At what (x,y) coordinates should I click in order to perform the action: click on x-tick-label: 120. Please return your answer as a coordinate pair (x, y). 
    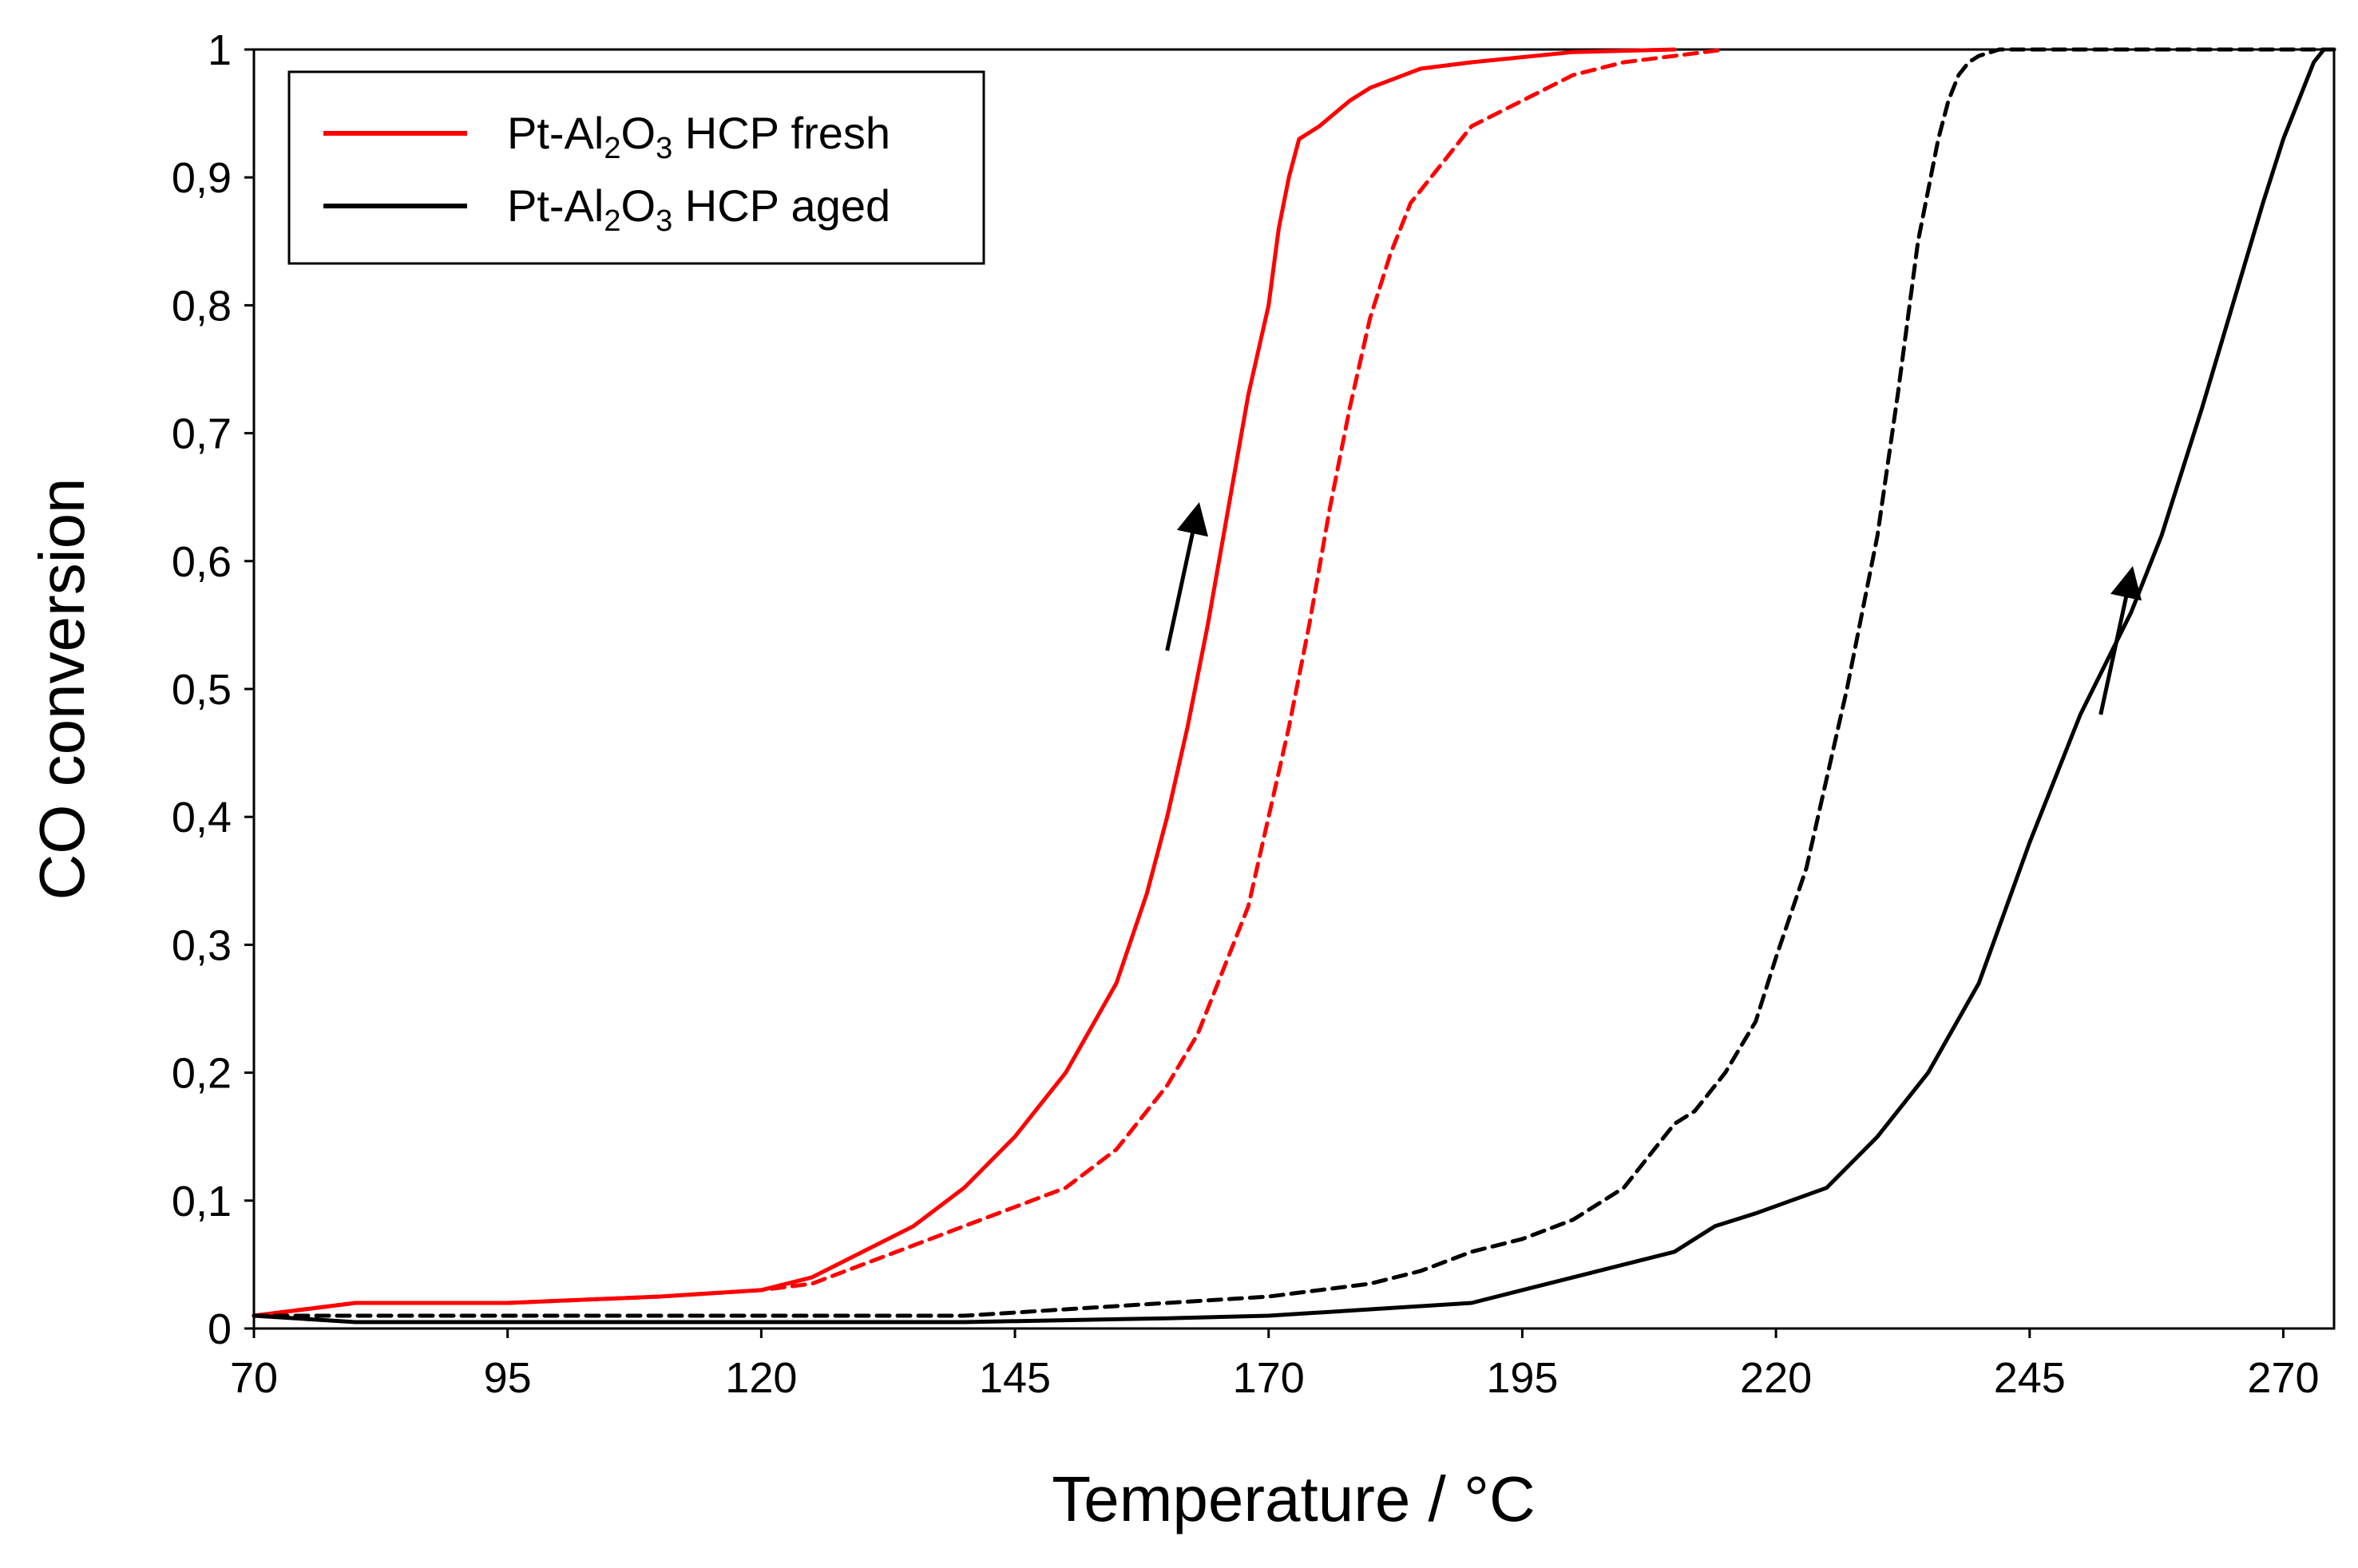
    Looking at the image, I should click on (761, 1378).